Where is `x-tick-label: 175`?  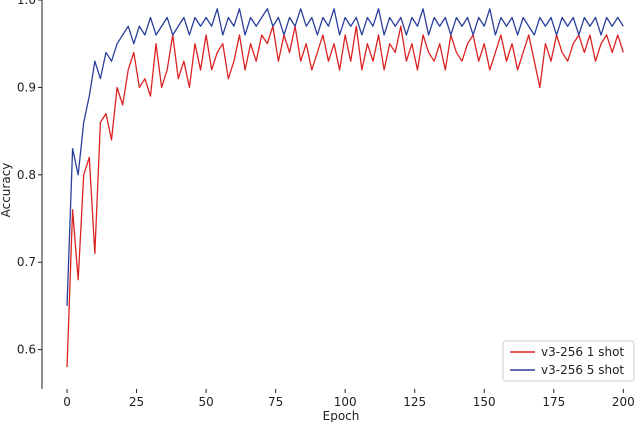
x-tick-label: 175 is located at coordinates (553, 402).